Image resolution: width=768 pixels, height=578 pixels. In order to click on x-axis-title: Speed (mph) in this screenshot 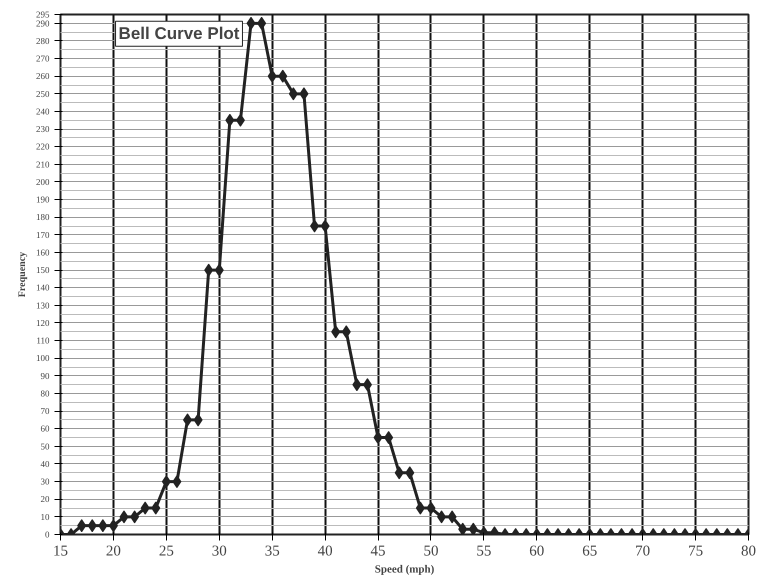, I will do `click(404, 570)`.